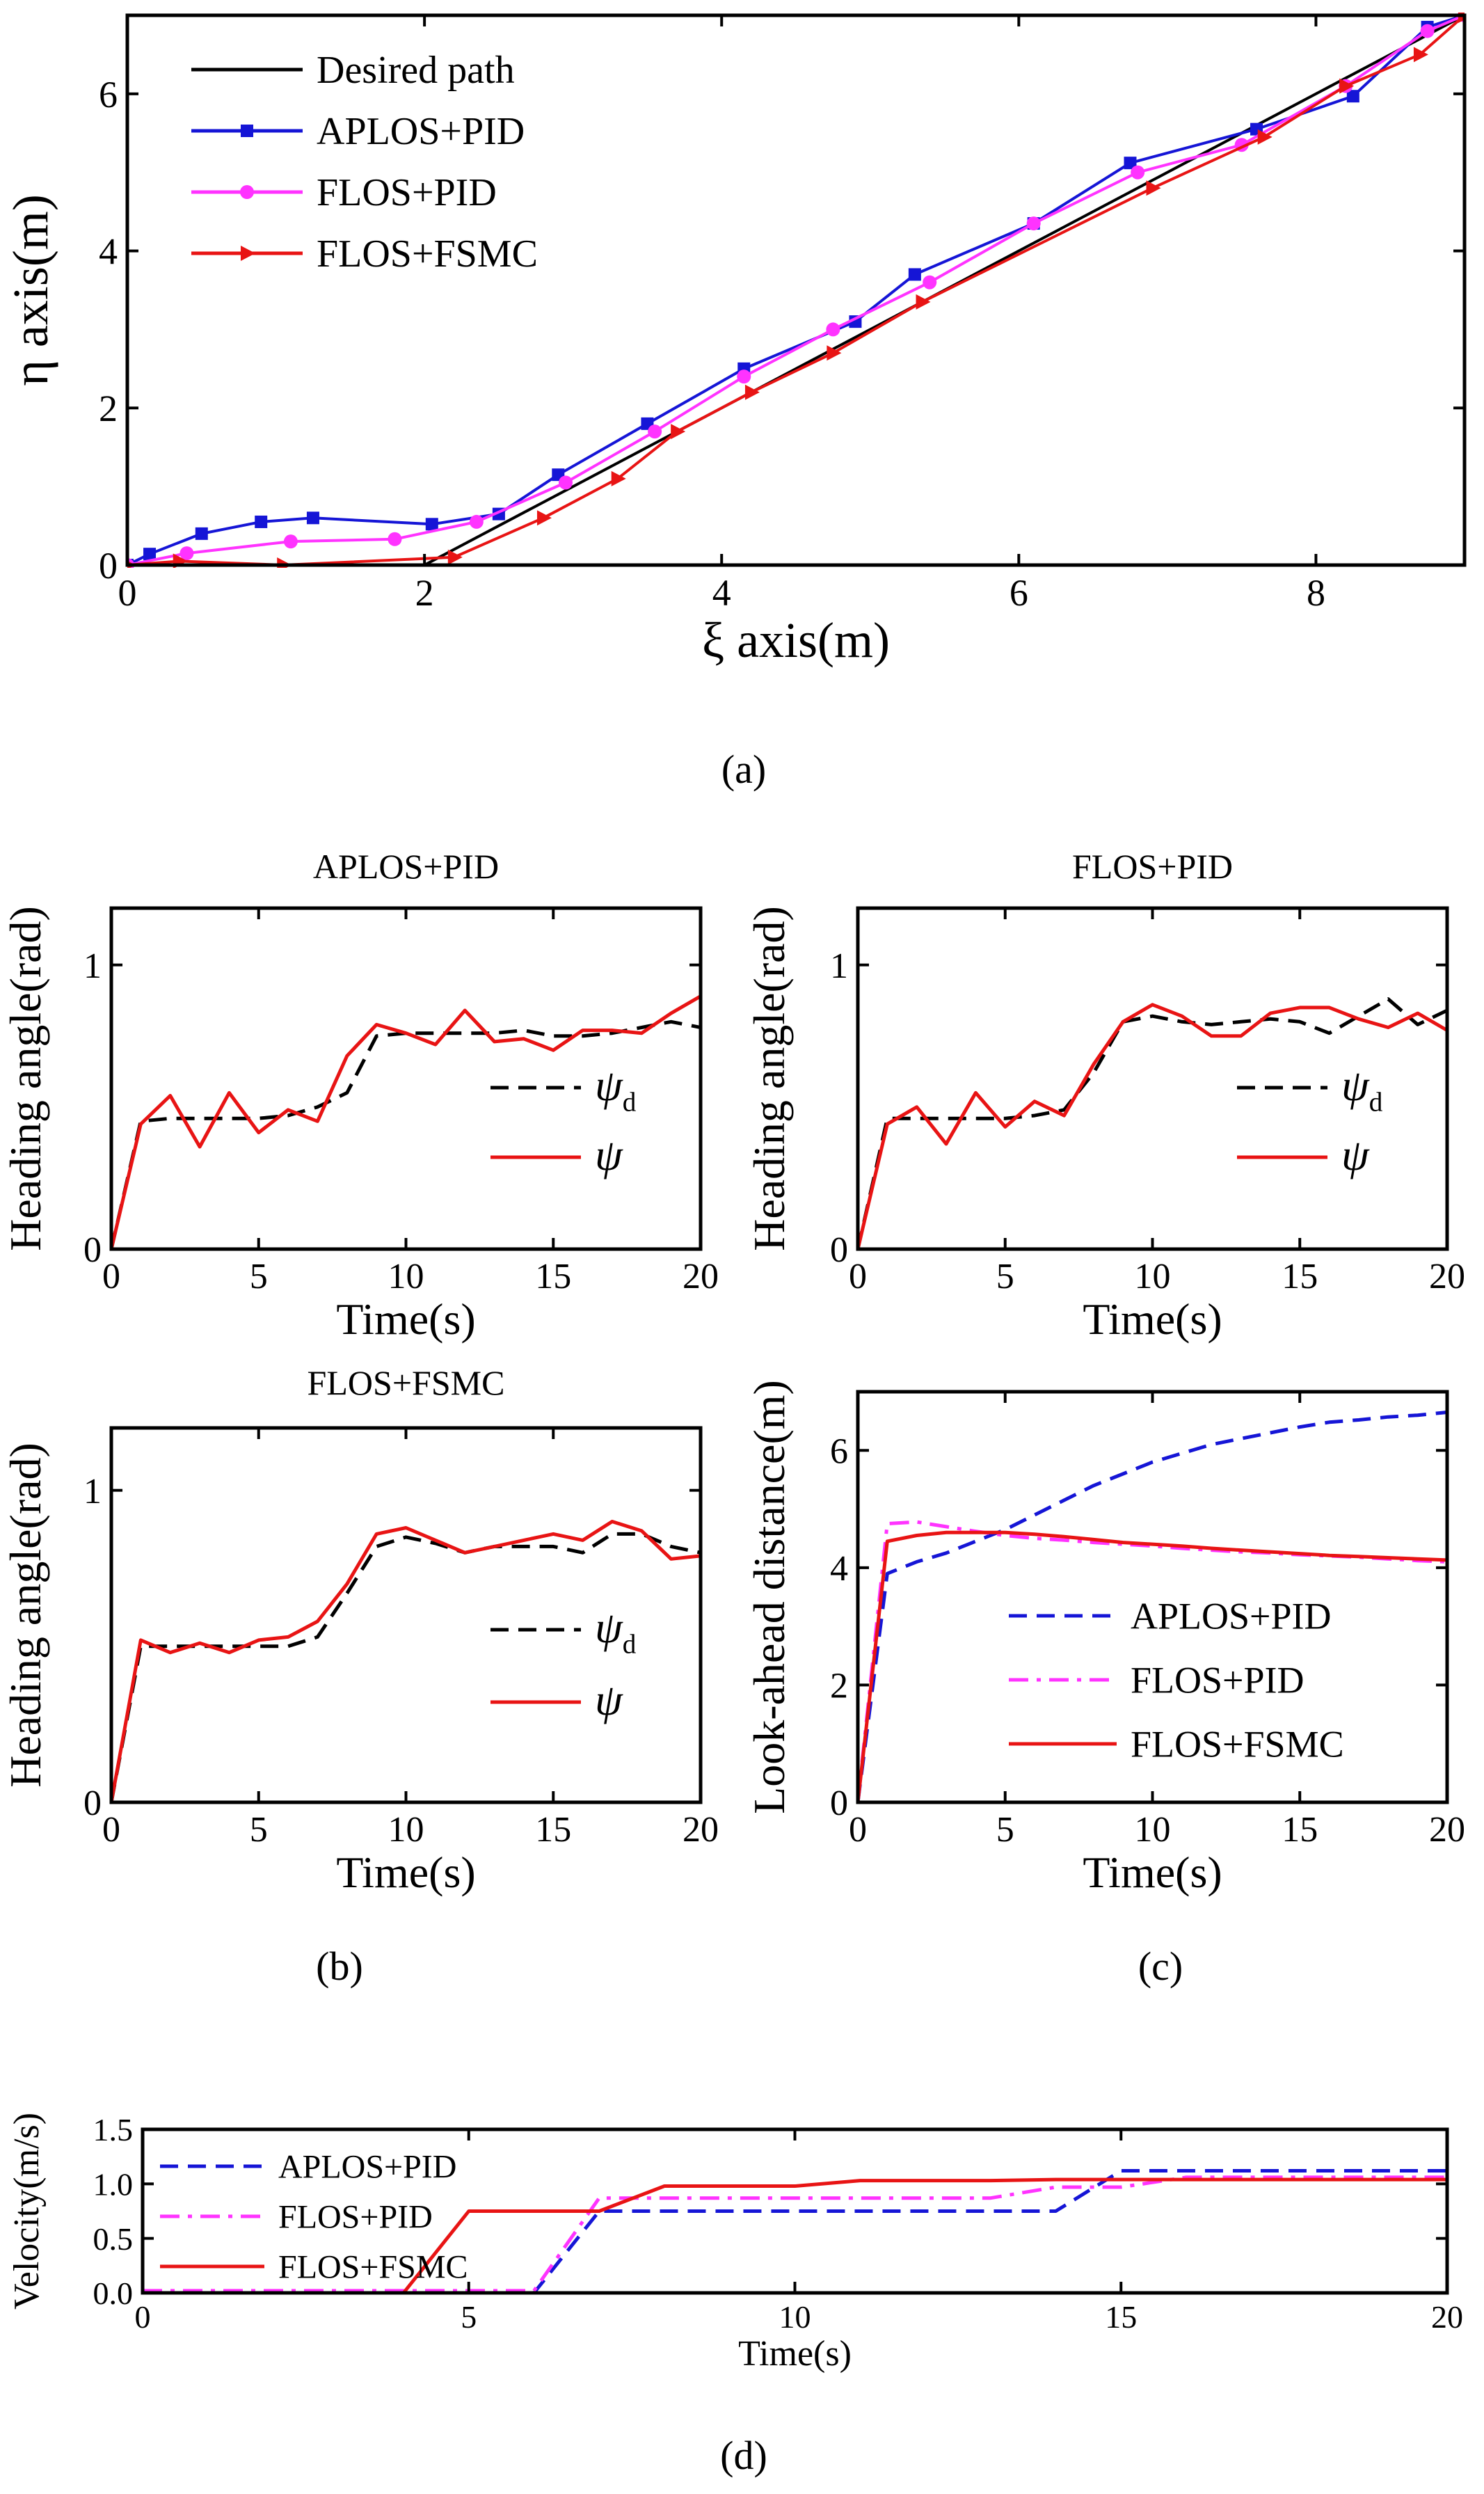 The height and width of the screenshot is (2494, 1484). Describe the element at coordinates (1355, 1155) in the screenshot. I see `chart-b2-legend-1-label: ψ` at that location.